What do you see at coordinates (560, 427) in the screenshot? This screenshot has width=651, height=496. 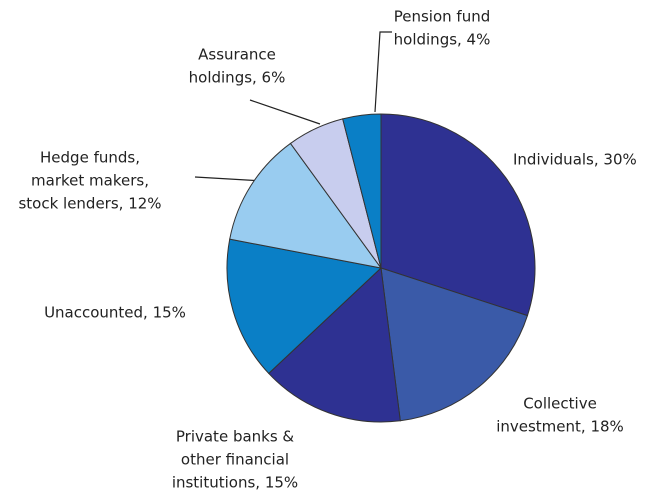 I see `slice-label: investment, 18%` at bounding box center [560, 427].